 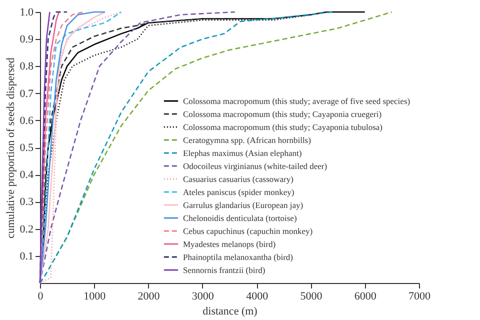 What do you see at coordinates (283, 127) in the screenshot?
I see `legend-label: Colossoma macropomum (this study; Cayaponia tubulosa)` at bounding box center [283, 127].